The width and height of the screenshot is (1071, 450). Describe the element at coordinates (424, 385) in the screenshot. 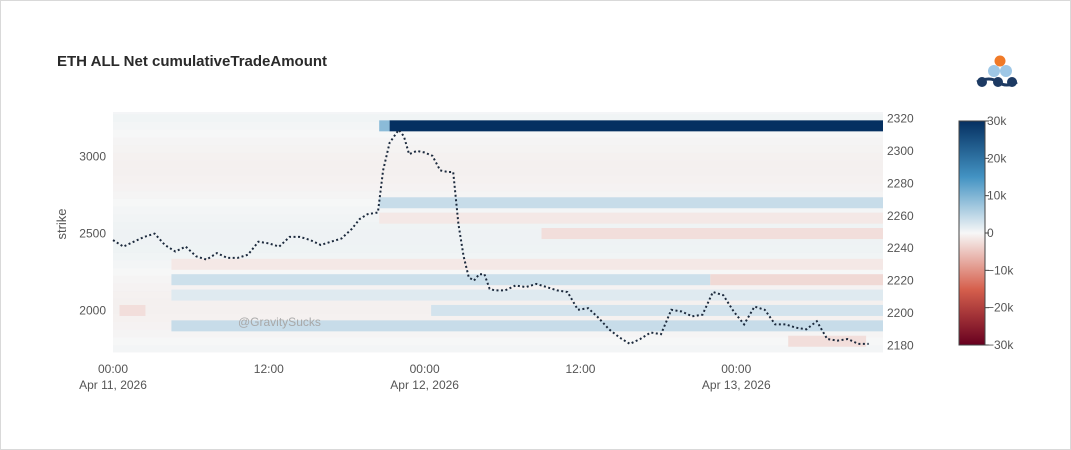

I see `x-tick-date-label: Apr 12, 2026` at that location.